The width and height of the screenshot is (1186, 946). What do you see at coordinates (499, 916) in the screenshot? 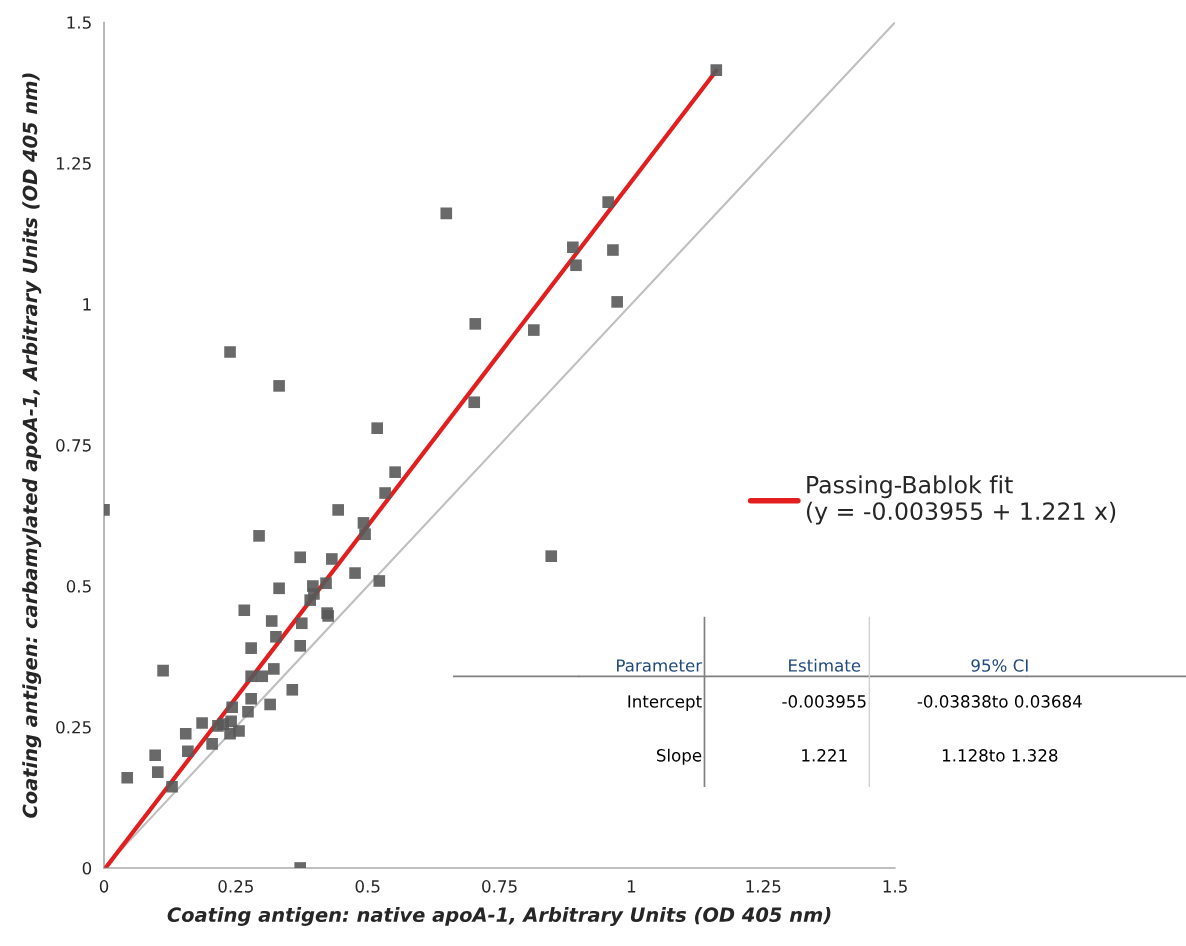
I see `x-axis-title: Coating antigen: native apoA-1, Arbitrary Units (OD 405 nm)` at bounding box center [499, 916].